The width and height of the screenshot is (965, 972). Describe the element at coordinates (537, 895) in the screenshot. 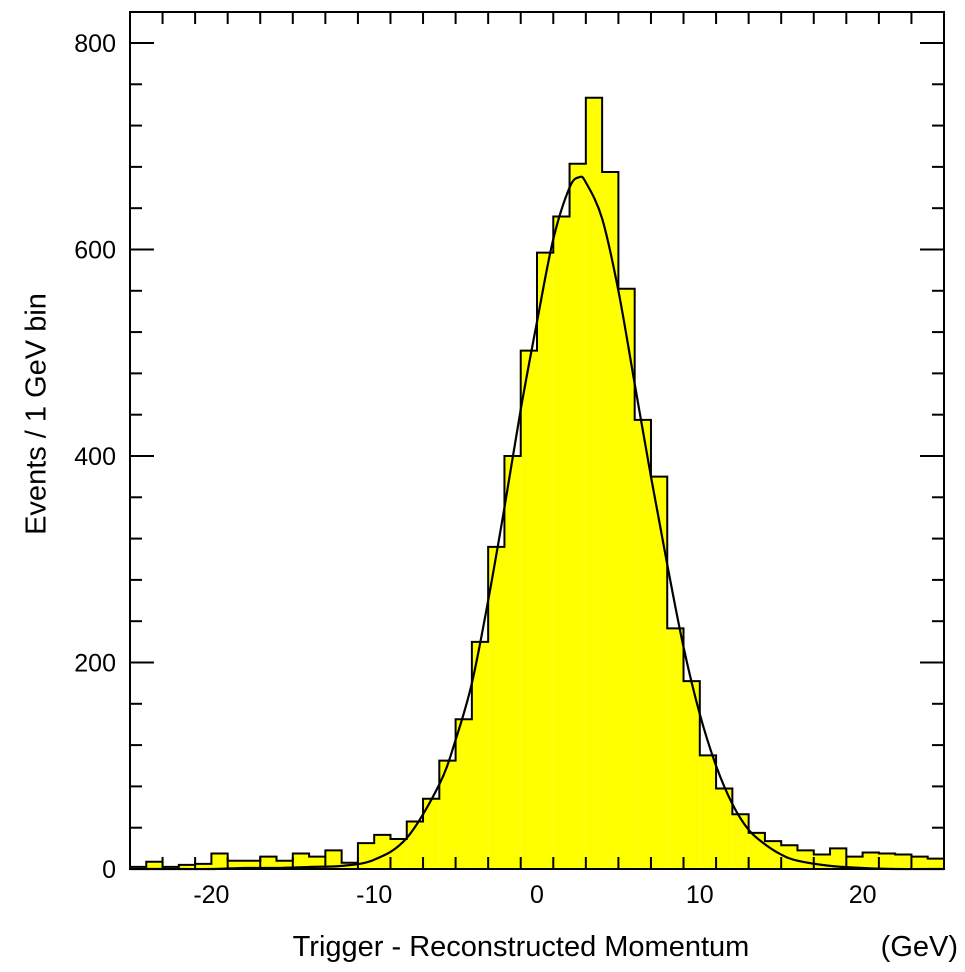

I see `x-tick-label: 0` at that location.